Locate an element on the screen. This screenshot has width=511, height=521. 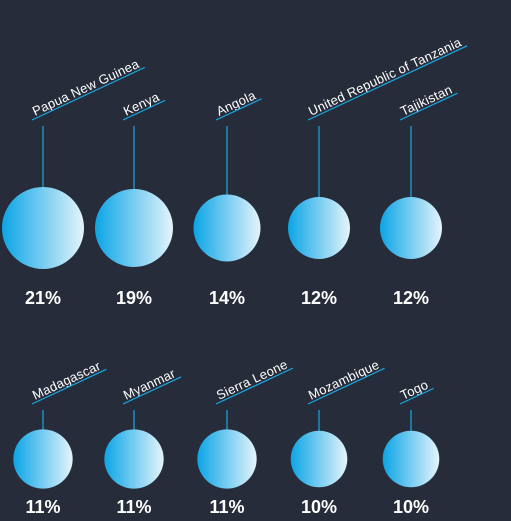
value-label-myanmar: 11% is located at coordinates (133, 507).